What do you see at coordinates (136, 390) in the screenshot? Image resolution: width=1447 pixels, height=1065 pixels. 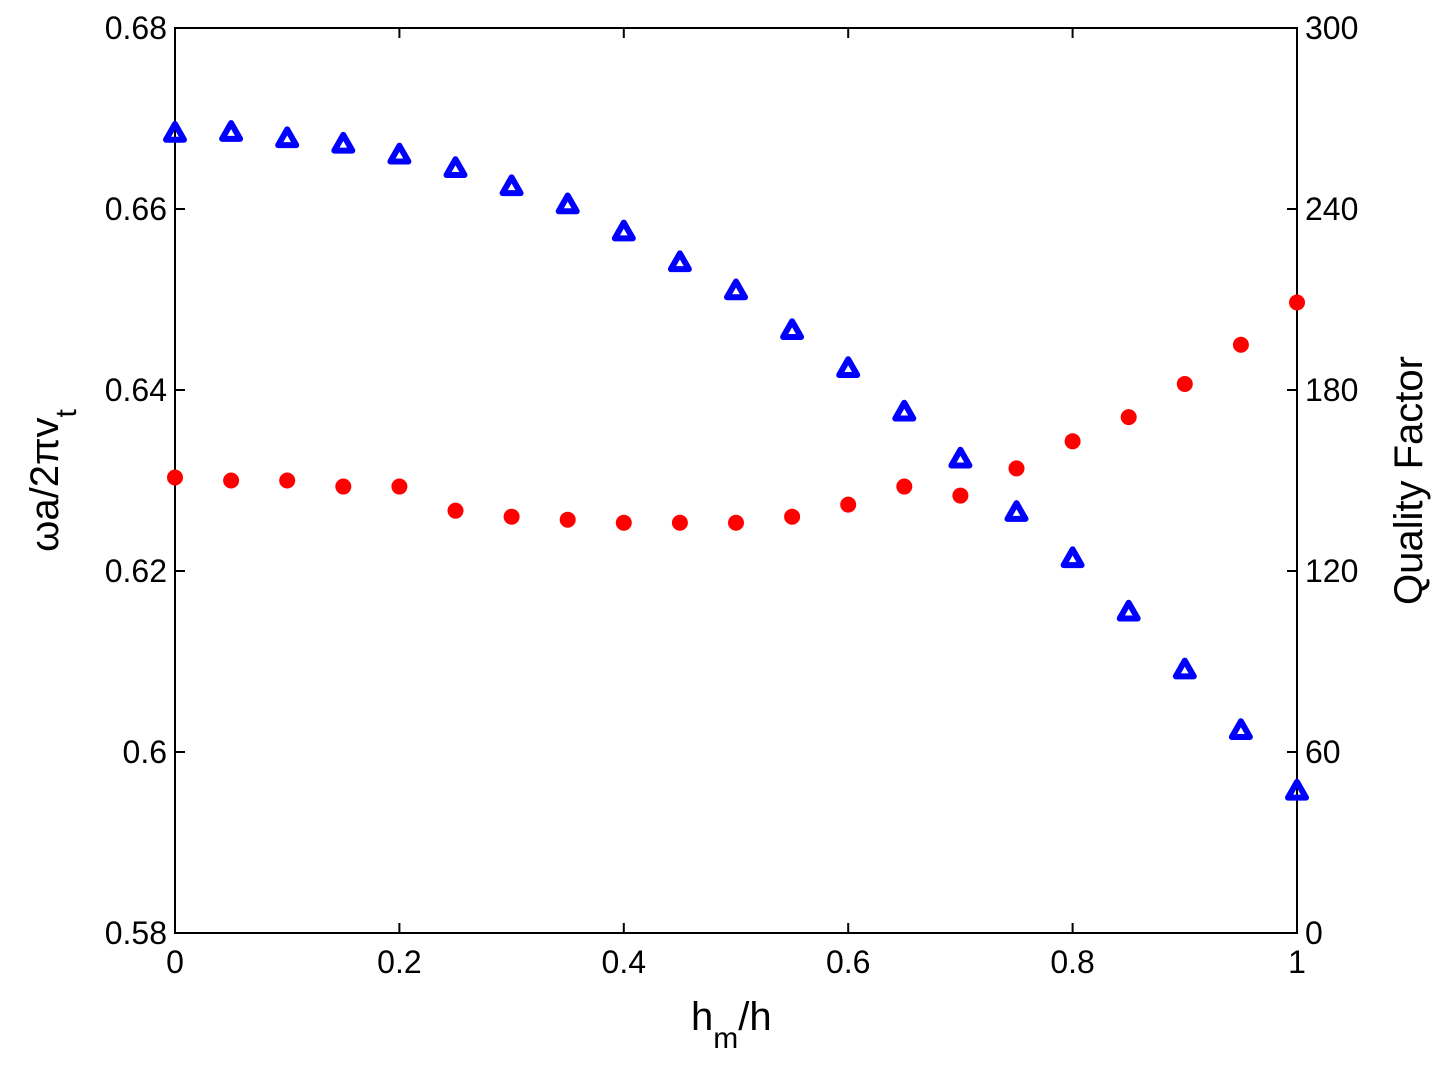 I see `y-left-tick-label: 0.64` at bounding box center [136, 390].